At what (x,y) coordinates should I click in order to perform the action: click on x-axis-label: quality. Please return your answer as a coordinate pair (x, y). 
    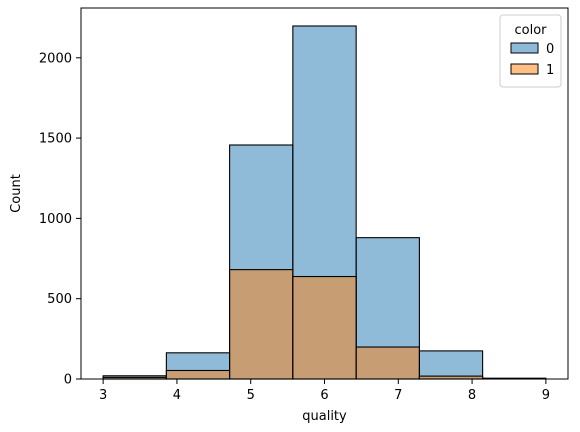
    Looking at the image, I should click on (324, 416).